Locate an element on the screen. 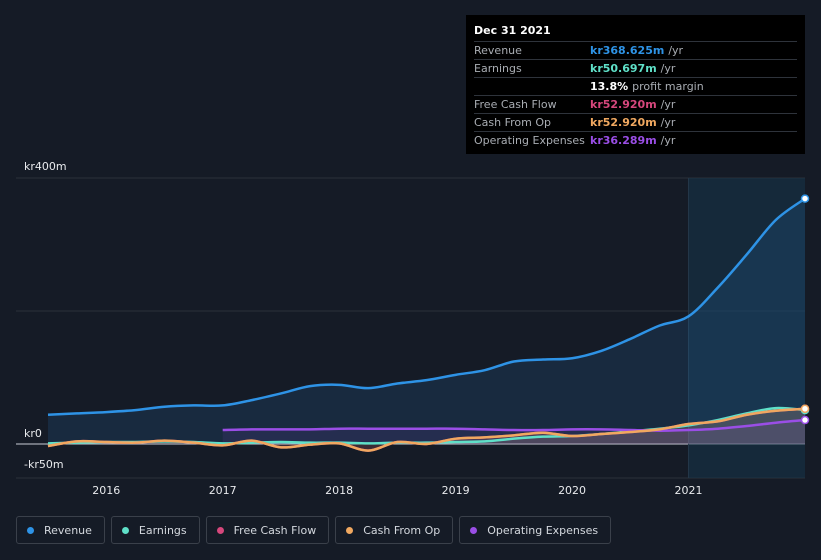 This screenshot has width=821, height=560. operating-expenses-line is located at coordinates (514, 425).